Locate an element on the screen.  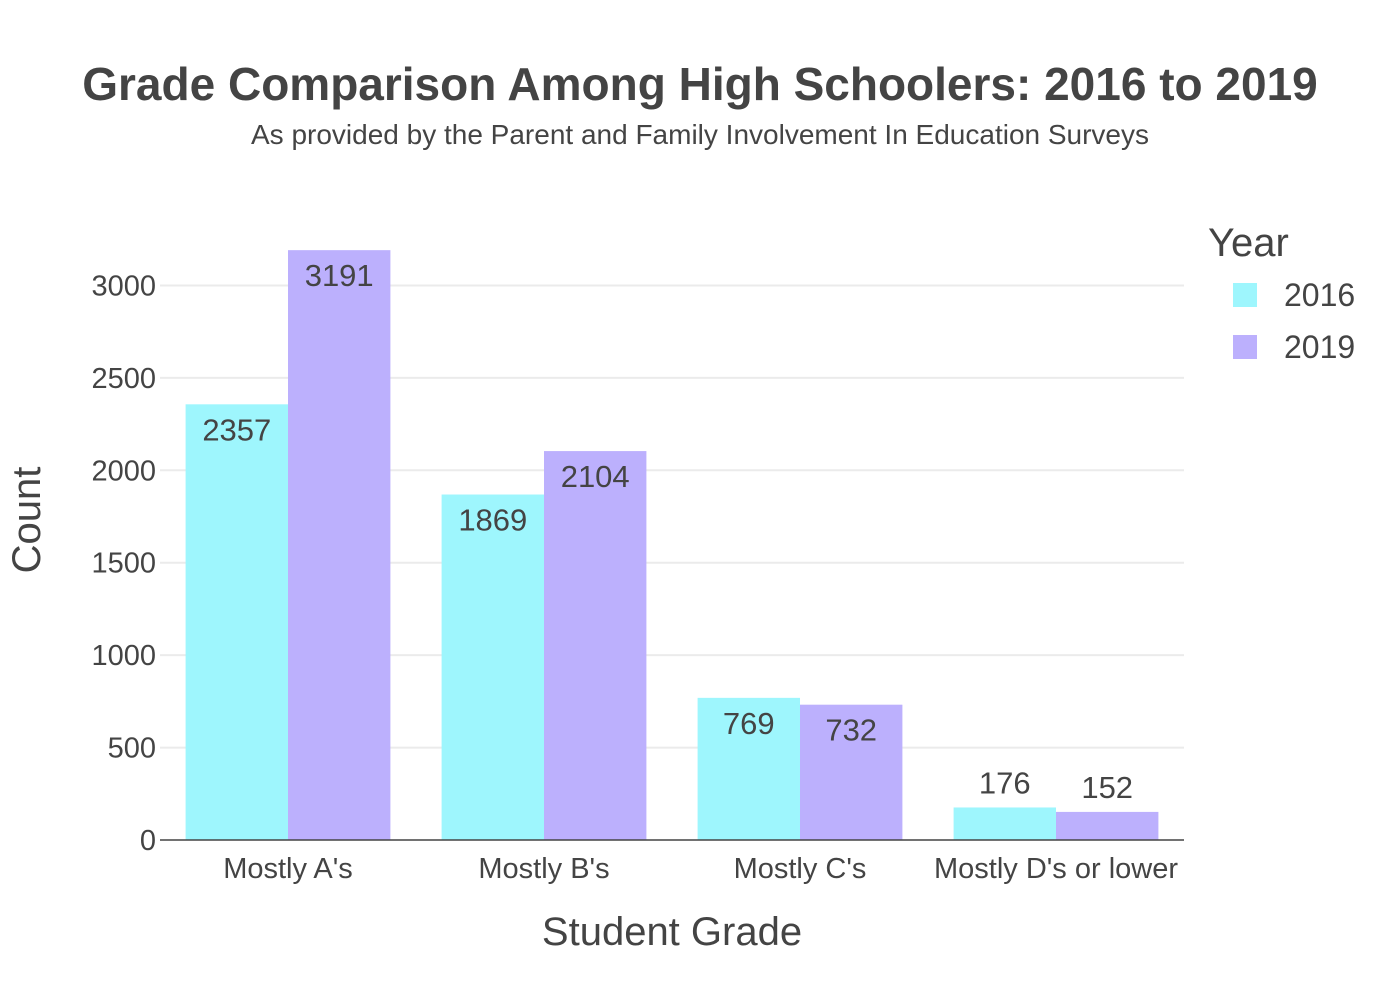
bar-mostly-a-s-2016 is located at coordinates (236, 622).